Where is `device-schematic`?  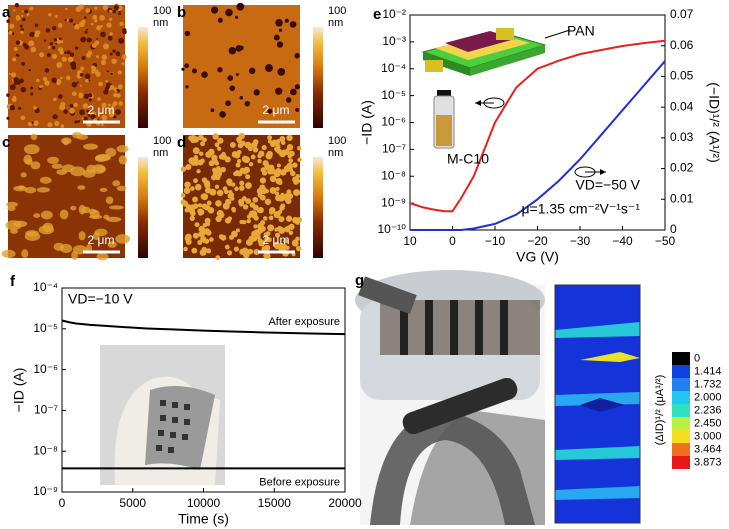 device-schematic is located at coordinates (513, 103).